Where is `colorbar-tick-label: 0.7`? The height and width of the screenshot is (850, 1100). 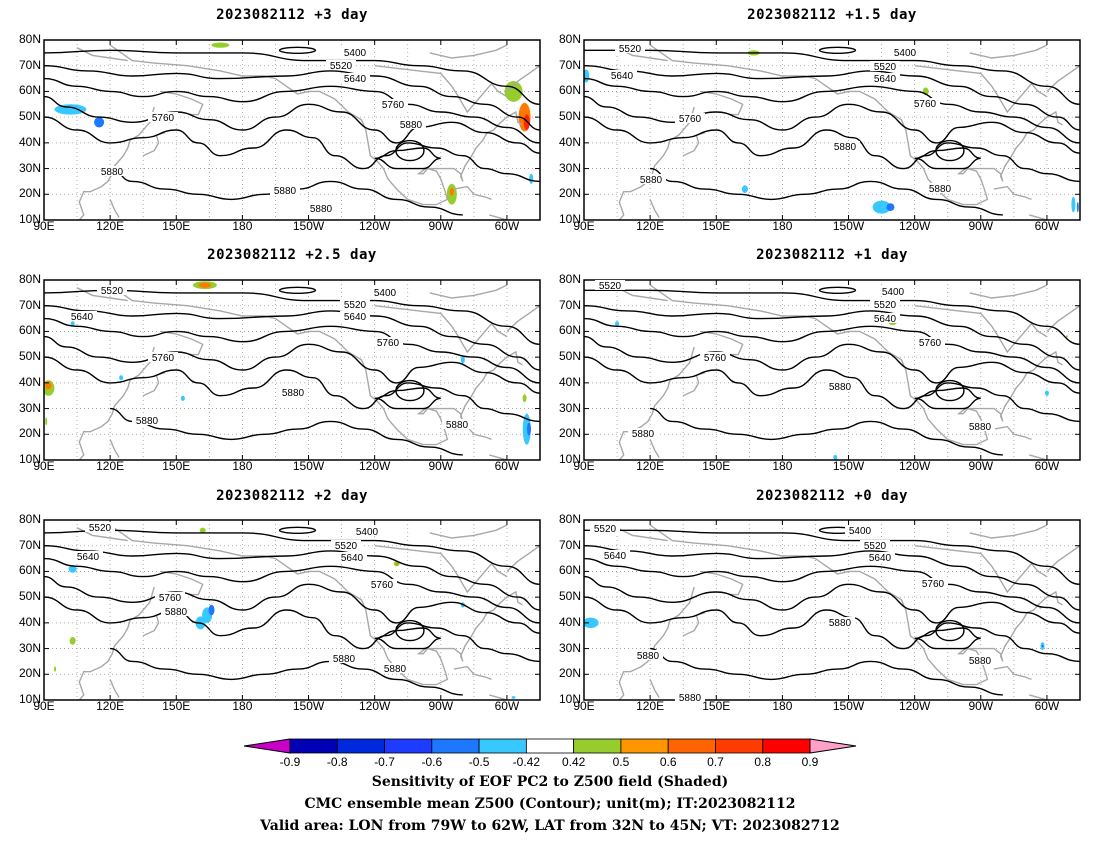
colorbar-tick-label: 0.7 is located at coordinates (715, 762).